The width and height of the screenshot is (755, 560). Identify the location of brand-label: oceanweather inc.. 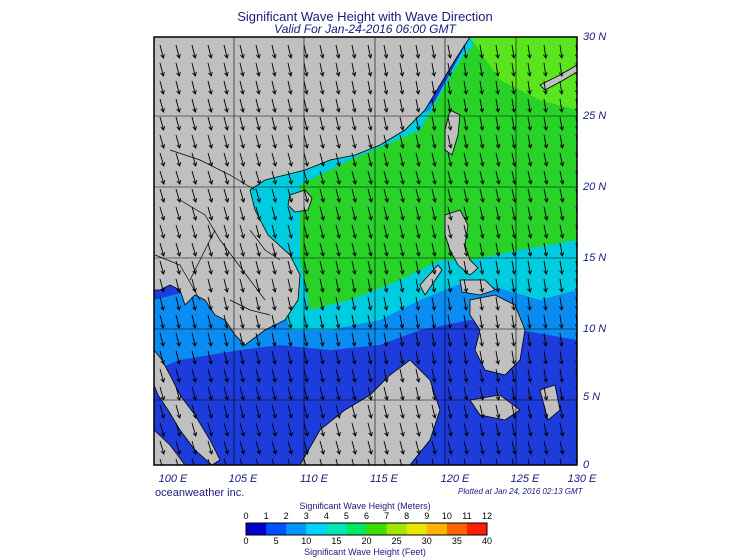
(200, 493).